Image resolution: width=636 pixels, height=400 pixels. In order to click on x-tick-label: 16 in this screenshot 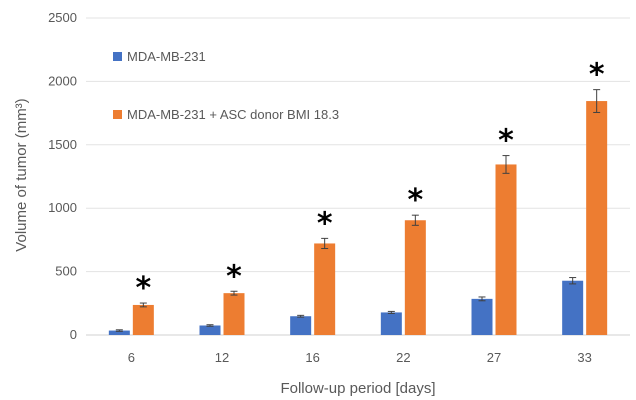, I will do `click(312, 357)`.